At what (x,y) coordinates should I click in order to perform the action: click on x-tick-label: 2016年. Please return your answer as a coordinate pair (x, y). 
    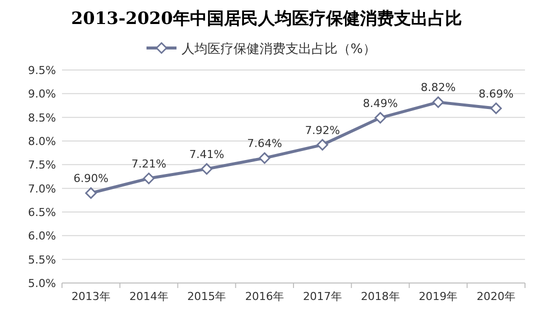
    Looking at the image, I should click on (264, 296).